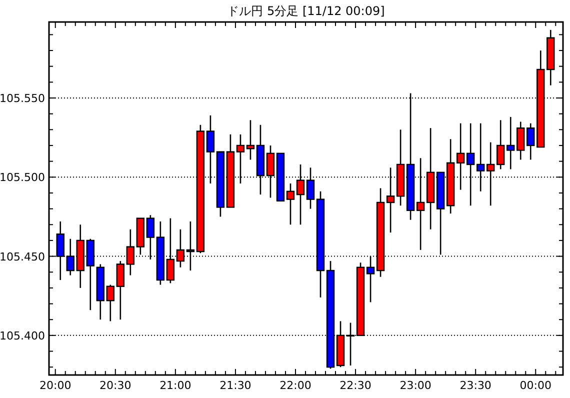  What do you see at coordinates (306, 11) in the screenshot?
I see `chart-title: ドル円 5分足 [11/12 00:09]` at bounding box center [306, 11].